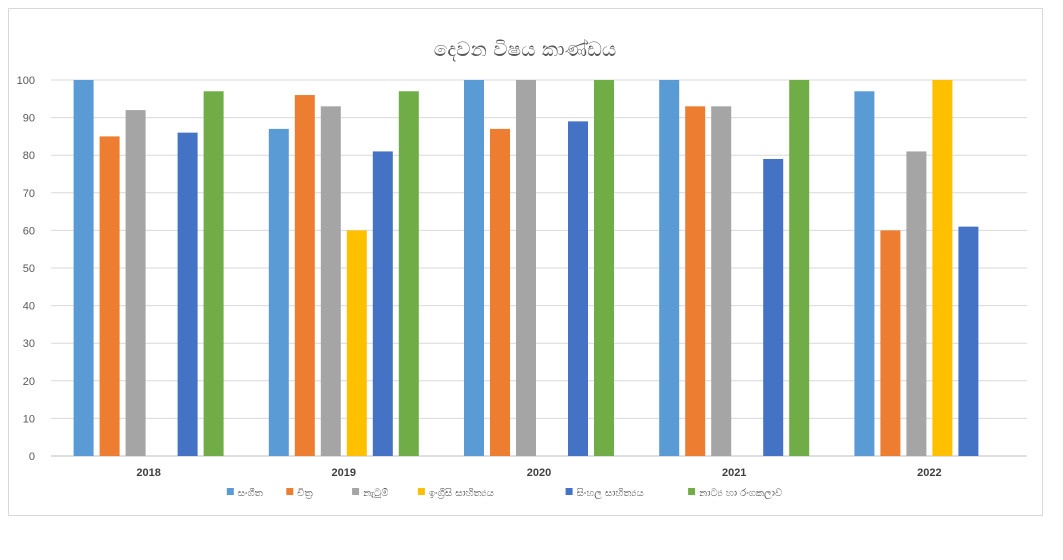 The height and width of the screenshot is (560, 1063). What do you see at coordinates (461, 493) in the screenshot?
I see `legend-label: ඉංග්‍රීසි සාහිත්‍යය` at bounding box center [461, 493].